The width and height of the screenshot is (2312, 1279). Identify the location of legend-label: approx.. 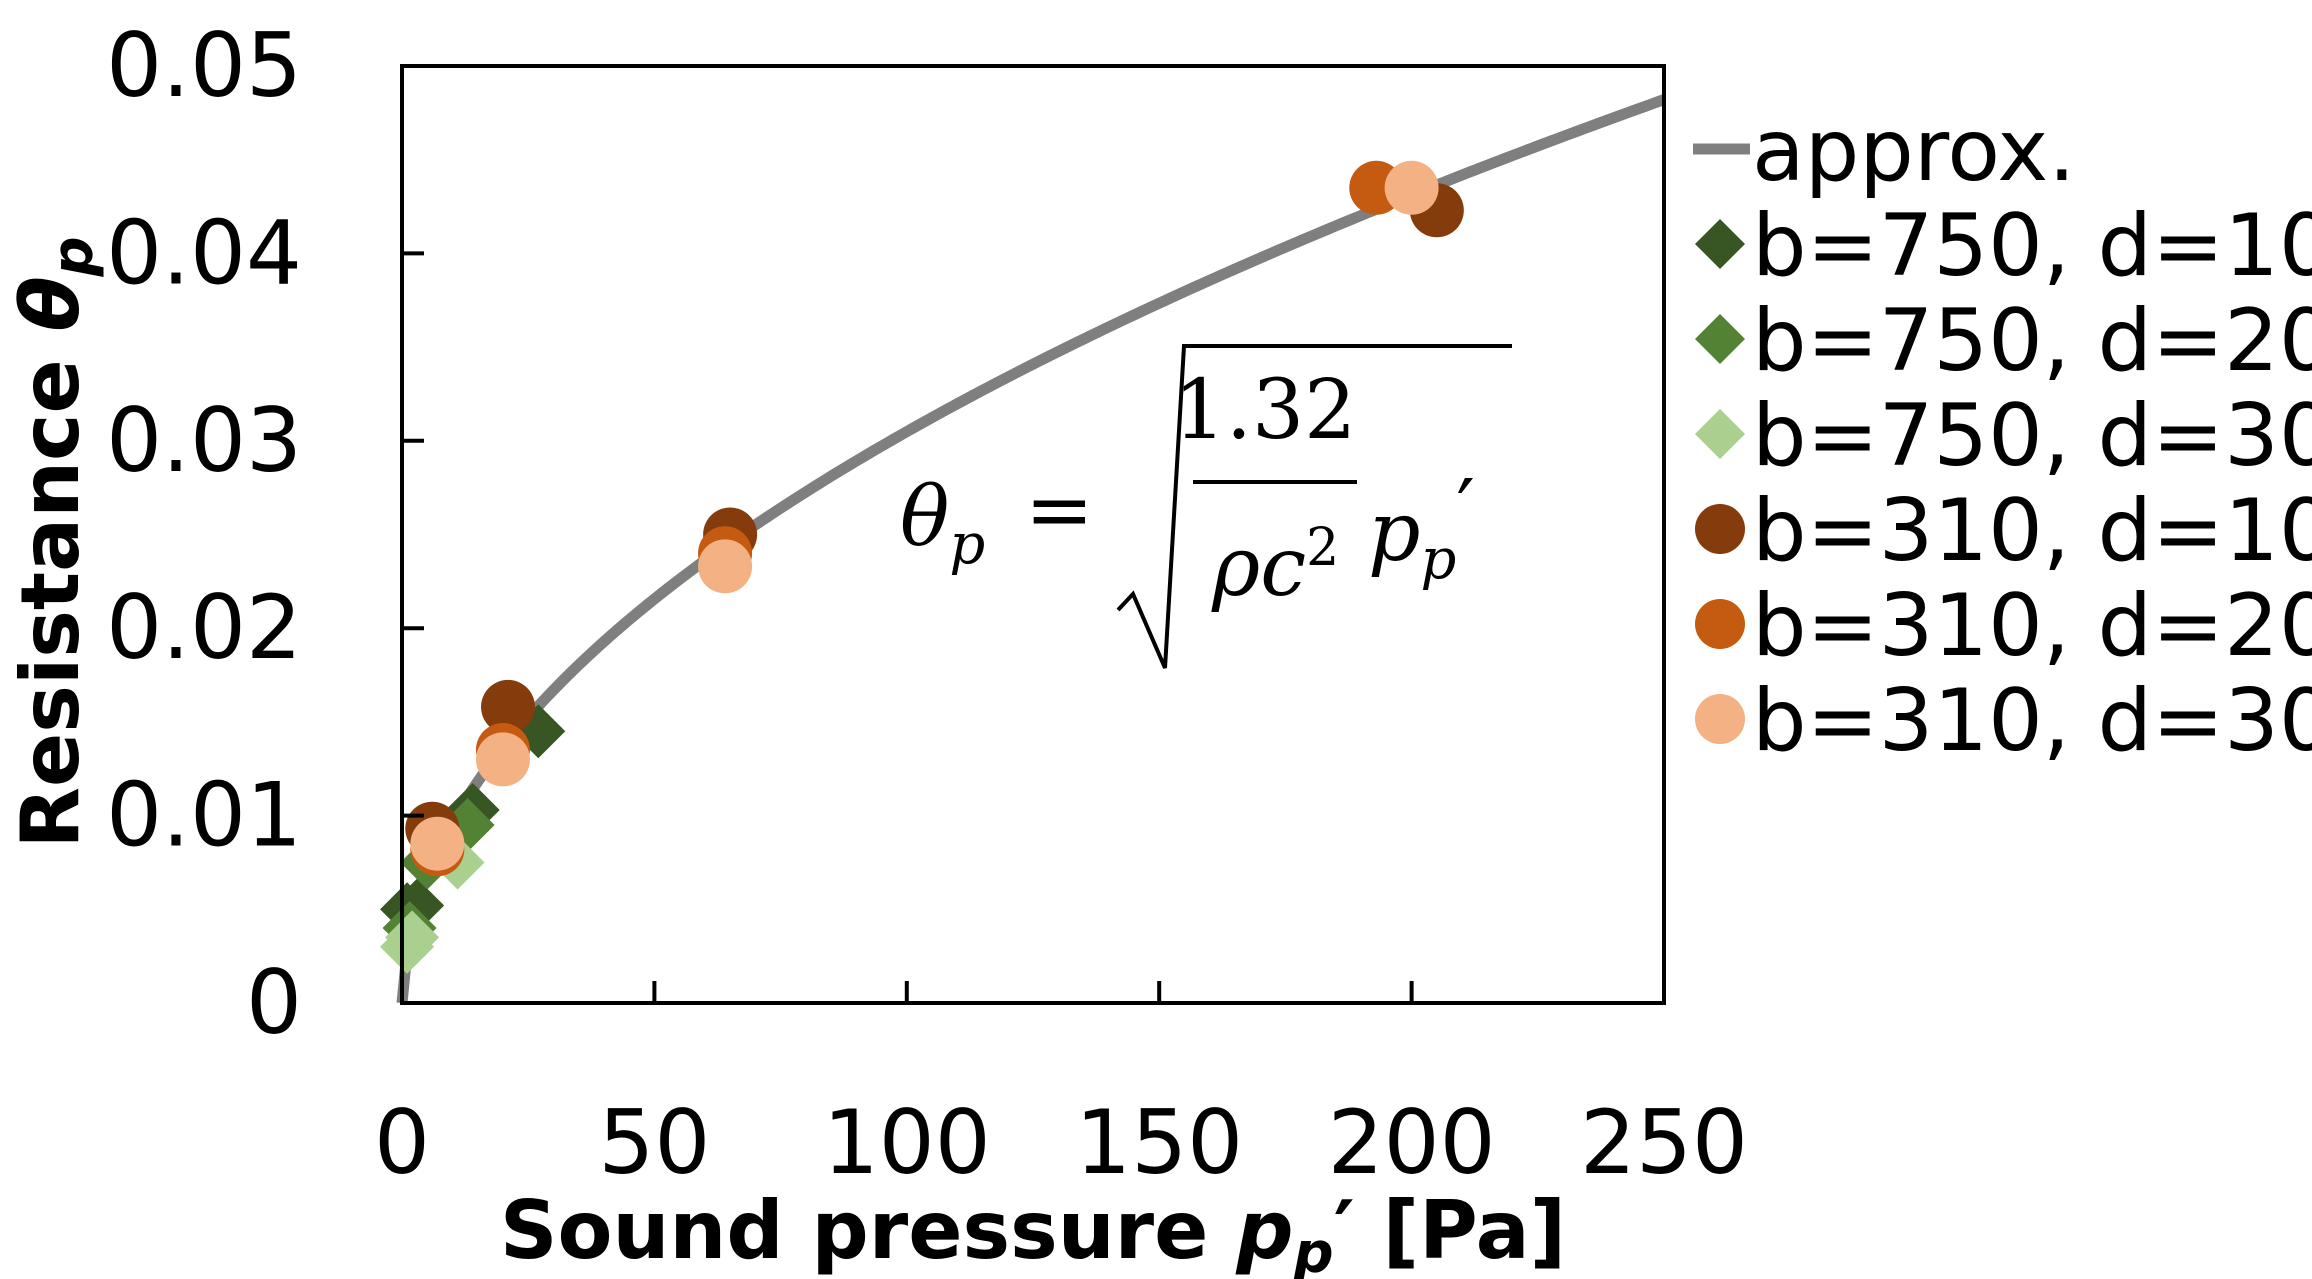
(1914, 151).